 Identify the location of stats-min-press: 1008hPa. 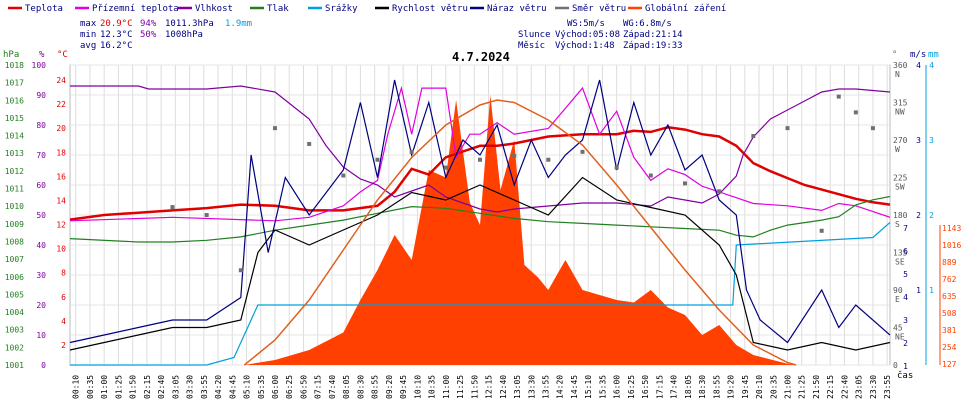
(184, 35).